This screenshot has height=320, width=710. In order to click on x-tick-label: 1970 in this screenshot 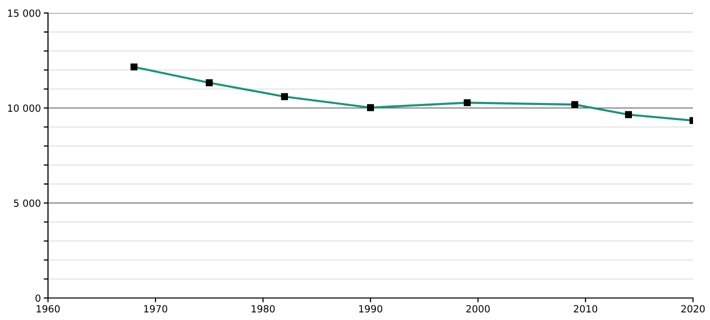, I will do `click(156, 308)`.